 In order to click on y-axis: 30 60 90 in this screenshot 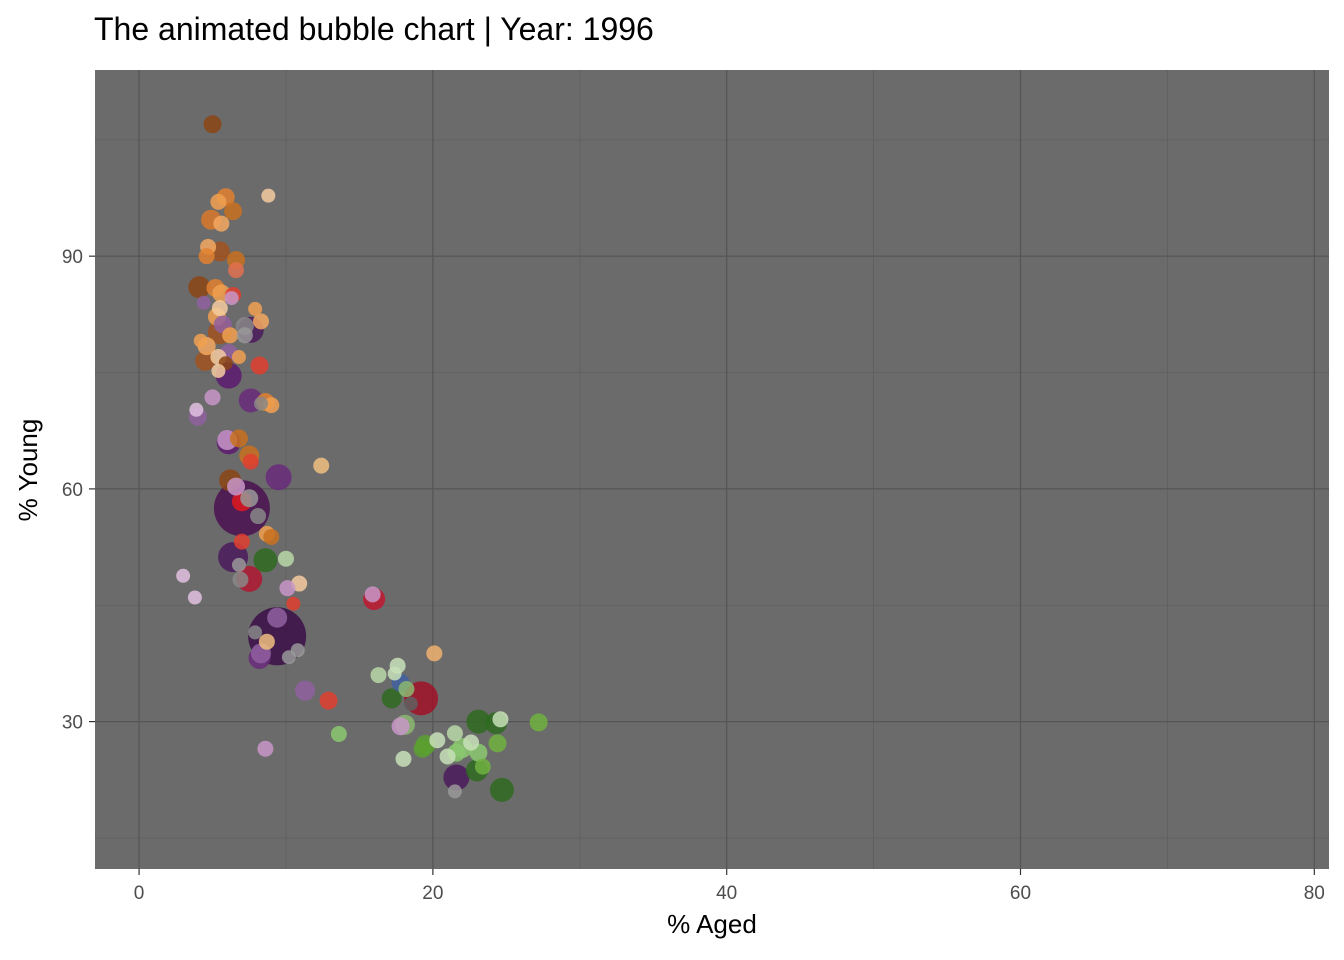, I will do `click(78, 490)`.